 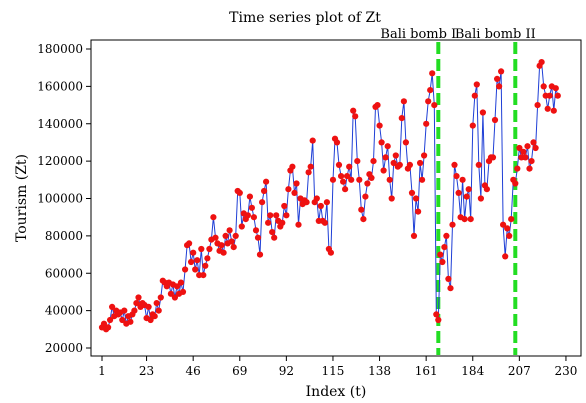 What do you see at coordinates (60, 49) in the screenshot?
I see `y-tick-label: 180000` at bounding box center [60, 49].